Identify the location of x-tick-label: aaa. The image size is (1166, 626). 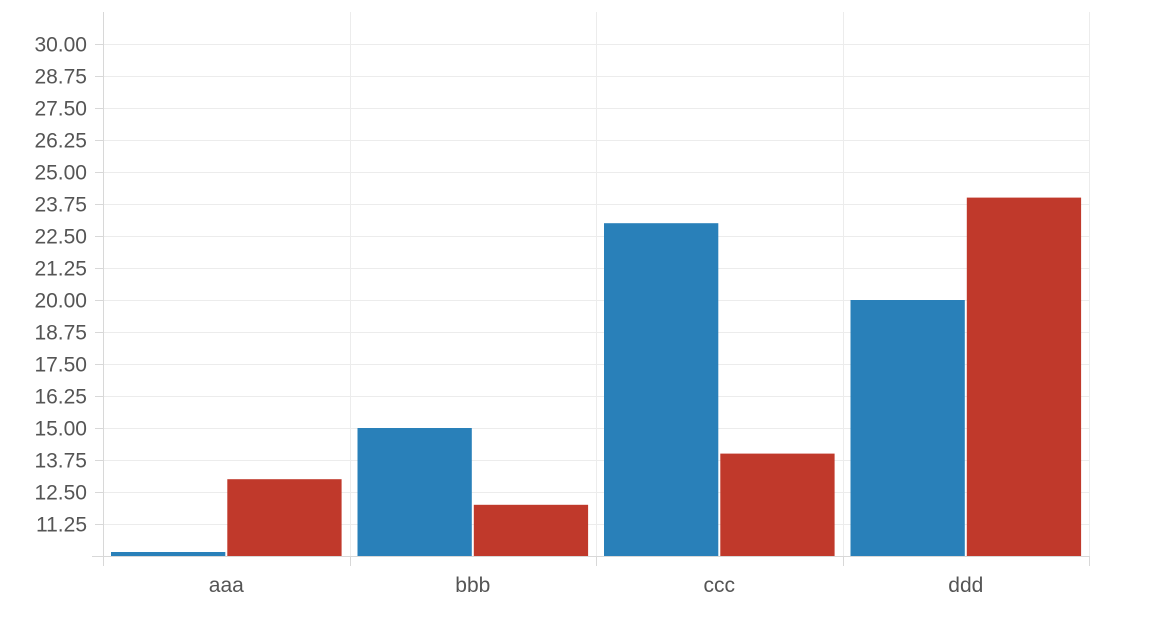
(226, 585).